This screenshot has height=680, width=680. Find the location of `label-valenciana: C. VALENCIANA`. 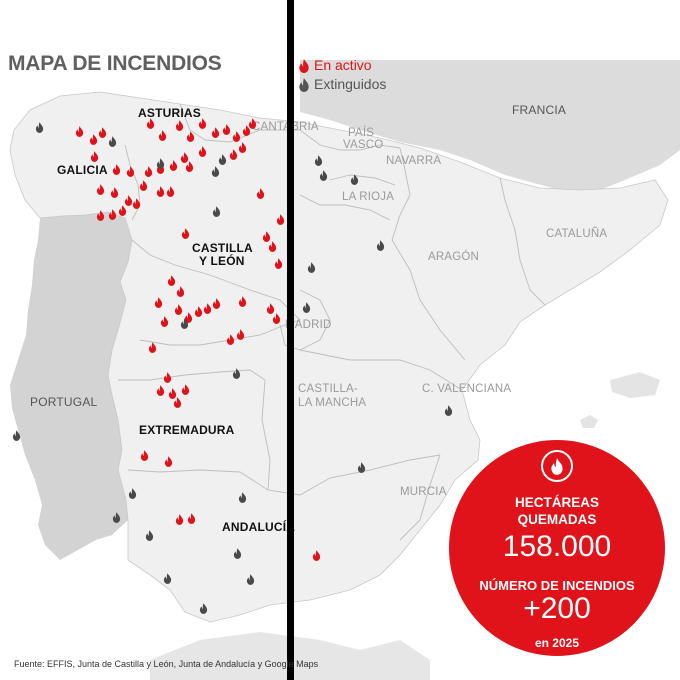

label-valenciana: C. VALENCIANA is located at coordinates (466, 389).